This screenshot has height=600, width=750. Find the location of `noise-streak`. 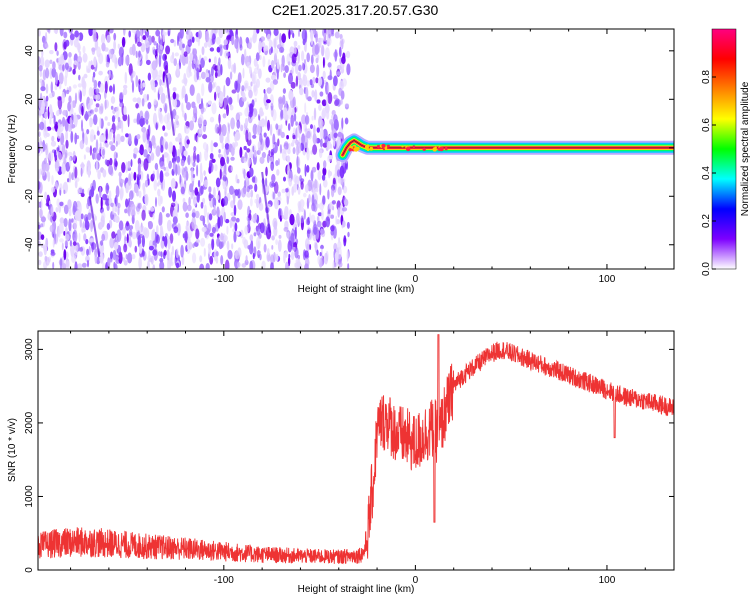

noise-streak is located at coordinates (170, 105).